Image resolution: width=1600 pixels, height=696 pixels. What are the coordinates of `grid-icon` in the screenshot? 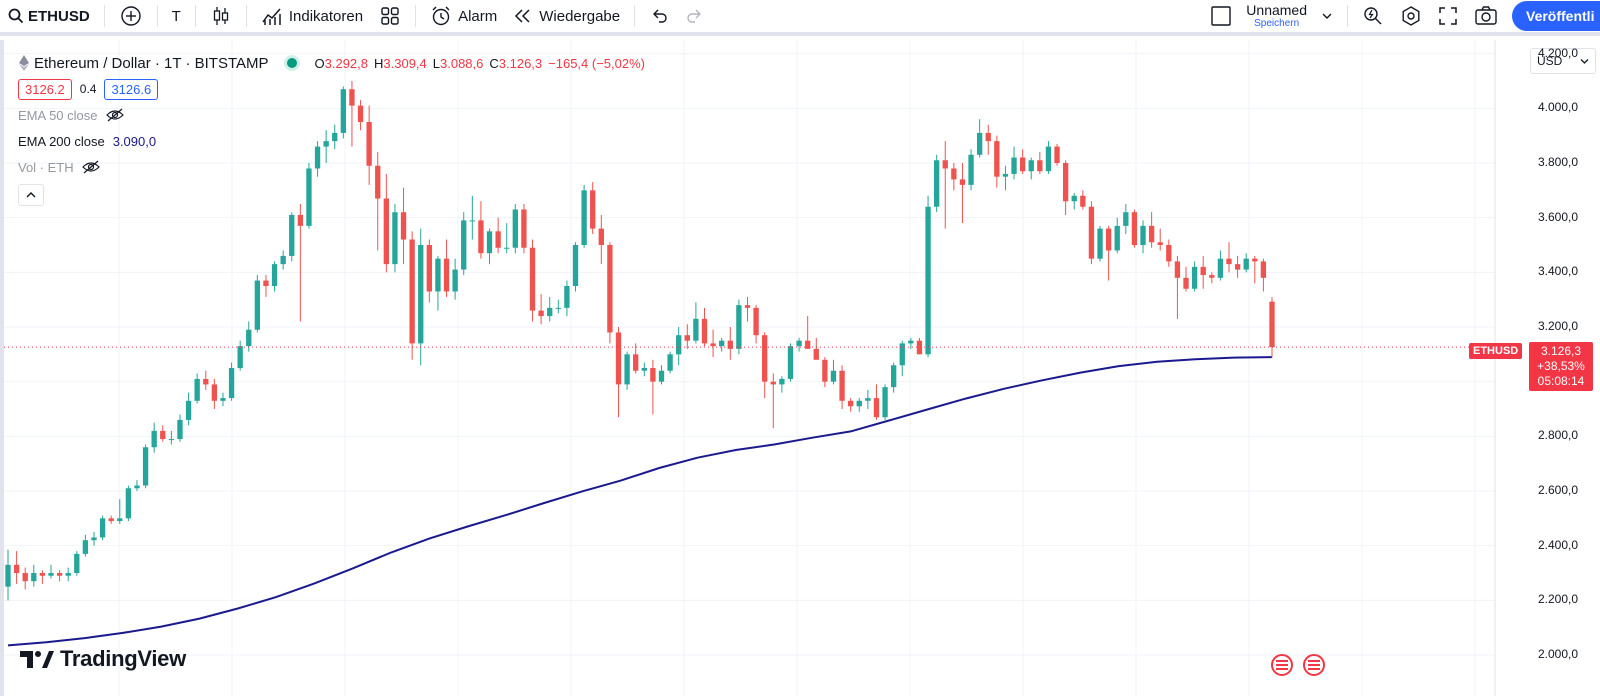 It's located at (390, 16).